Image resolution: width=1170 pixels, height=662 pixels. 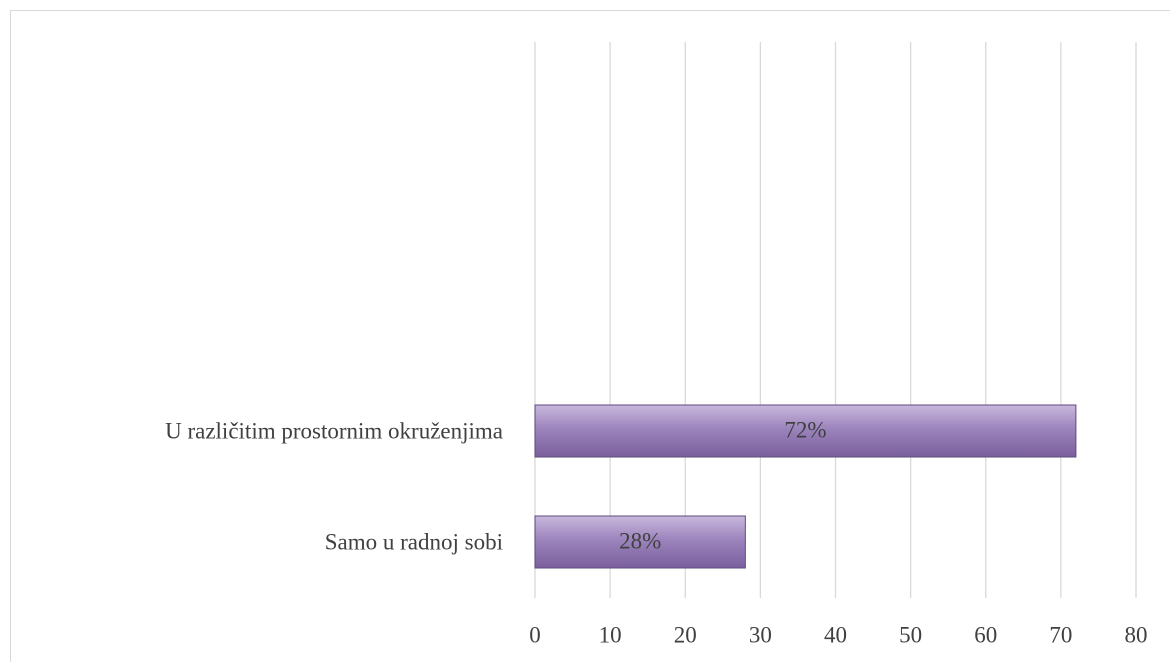 I want to click on data-label: 72%, so click(x=805, y=429).